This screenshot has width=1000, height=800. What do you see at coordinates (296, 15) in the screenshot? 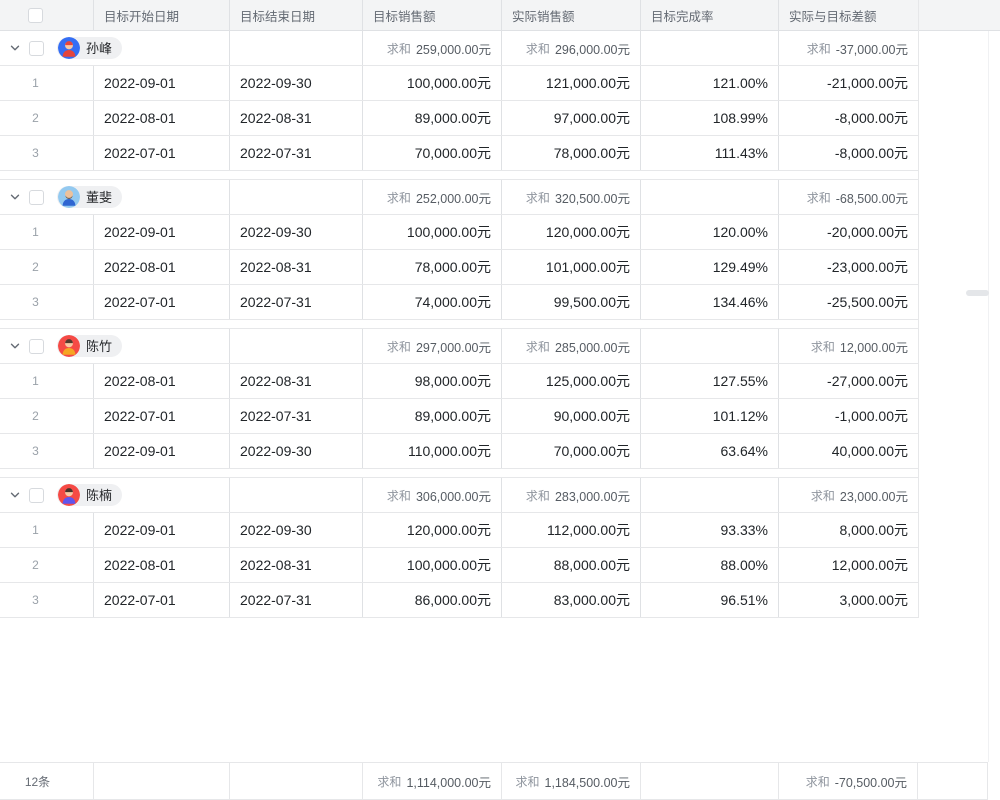
I see `column-header-target-end-date: 目标结束日期` at bounding box center [296, 15].